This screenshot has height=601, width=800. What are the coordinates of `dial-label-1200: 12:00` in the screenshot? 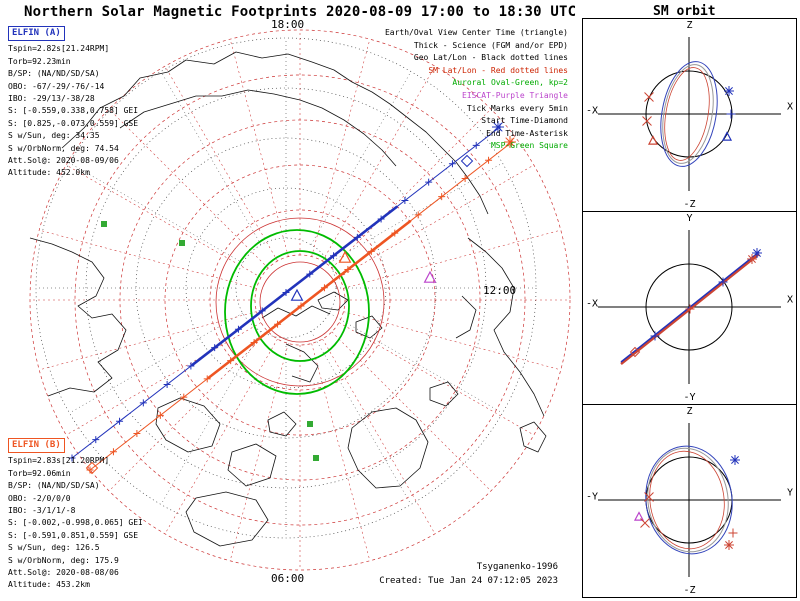 It's located at (500, 290).